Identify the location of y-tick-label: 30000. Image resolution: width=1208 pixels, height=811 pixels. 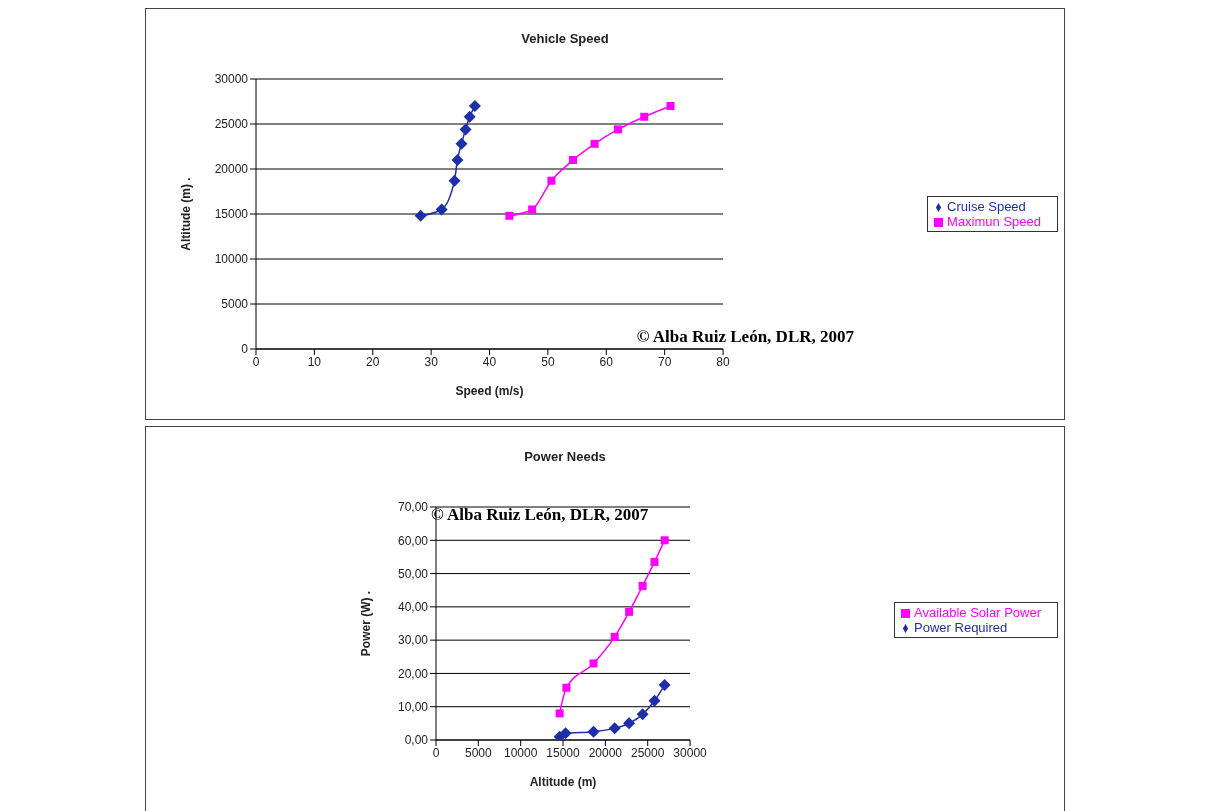
(231, 79).